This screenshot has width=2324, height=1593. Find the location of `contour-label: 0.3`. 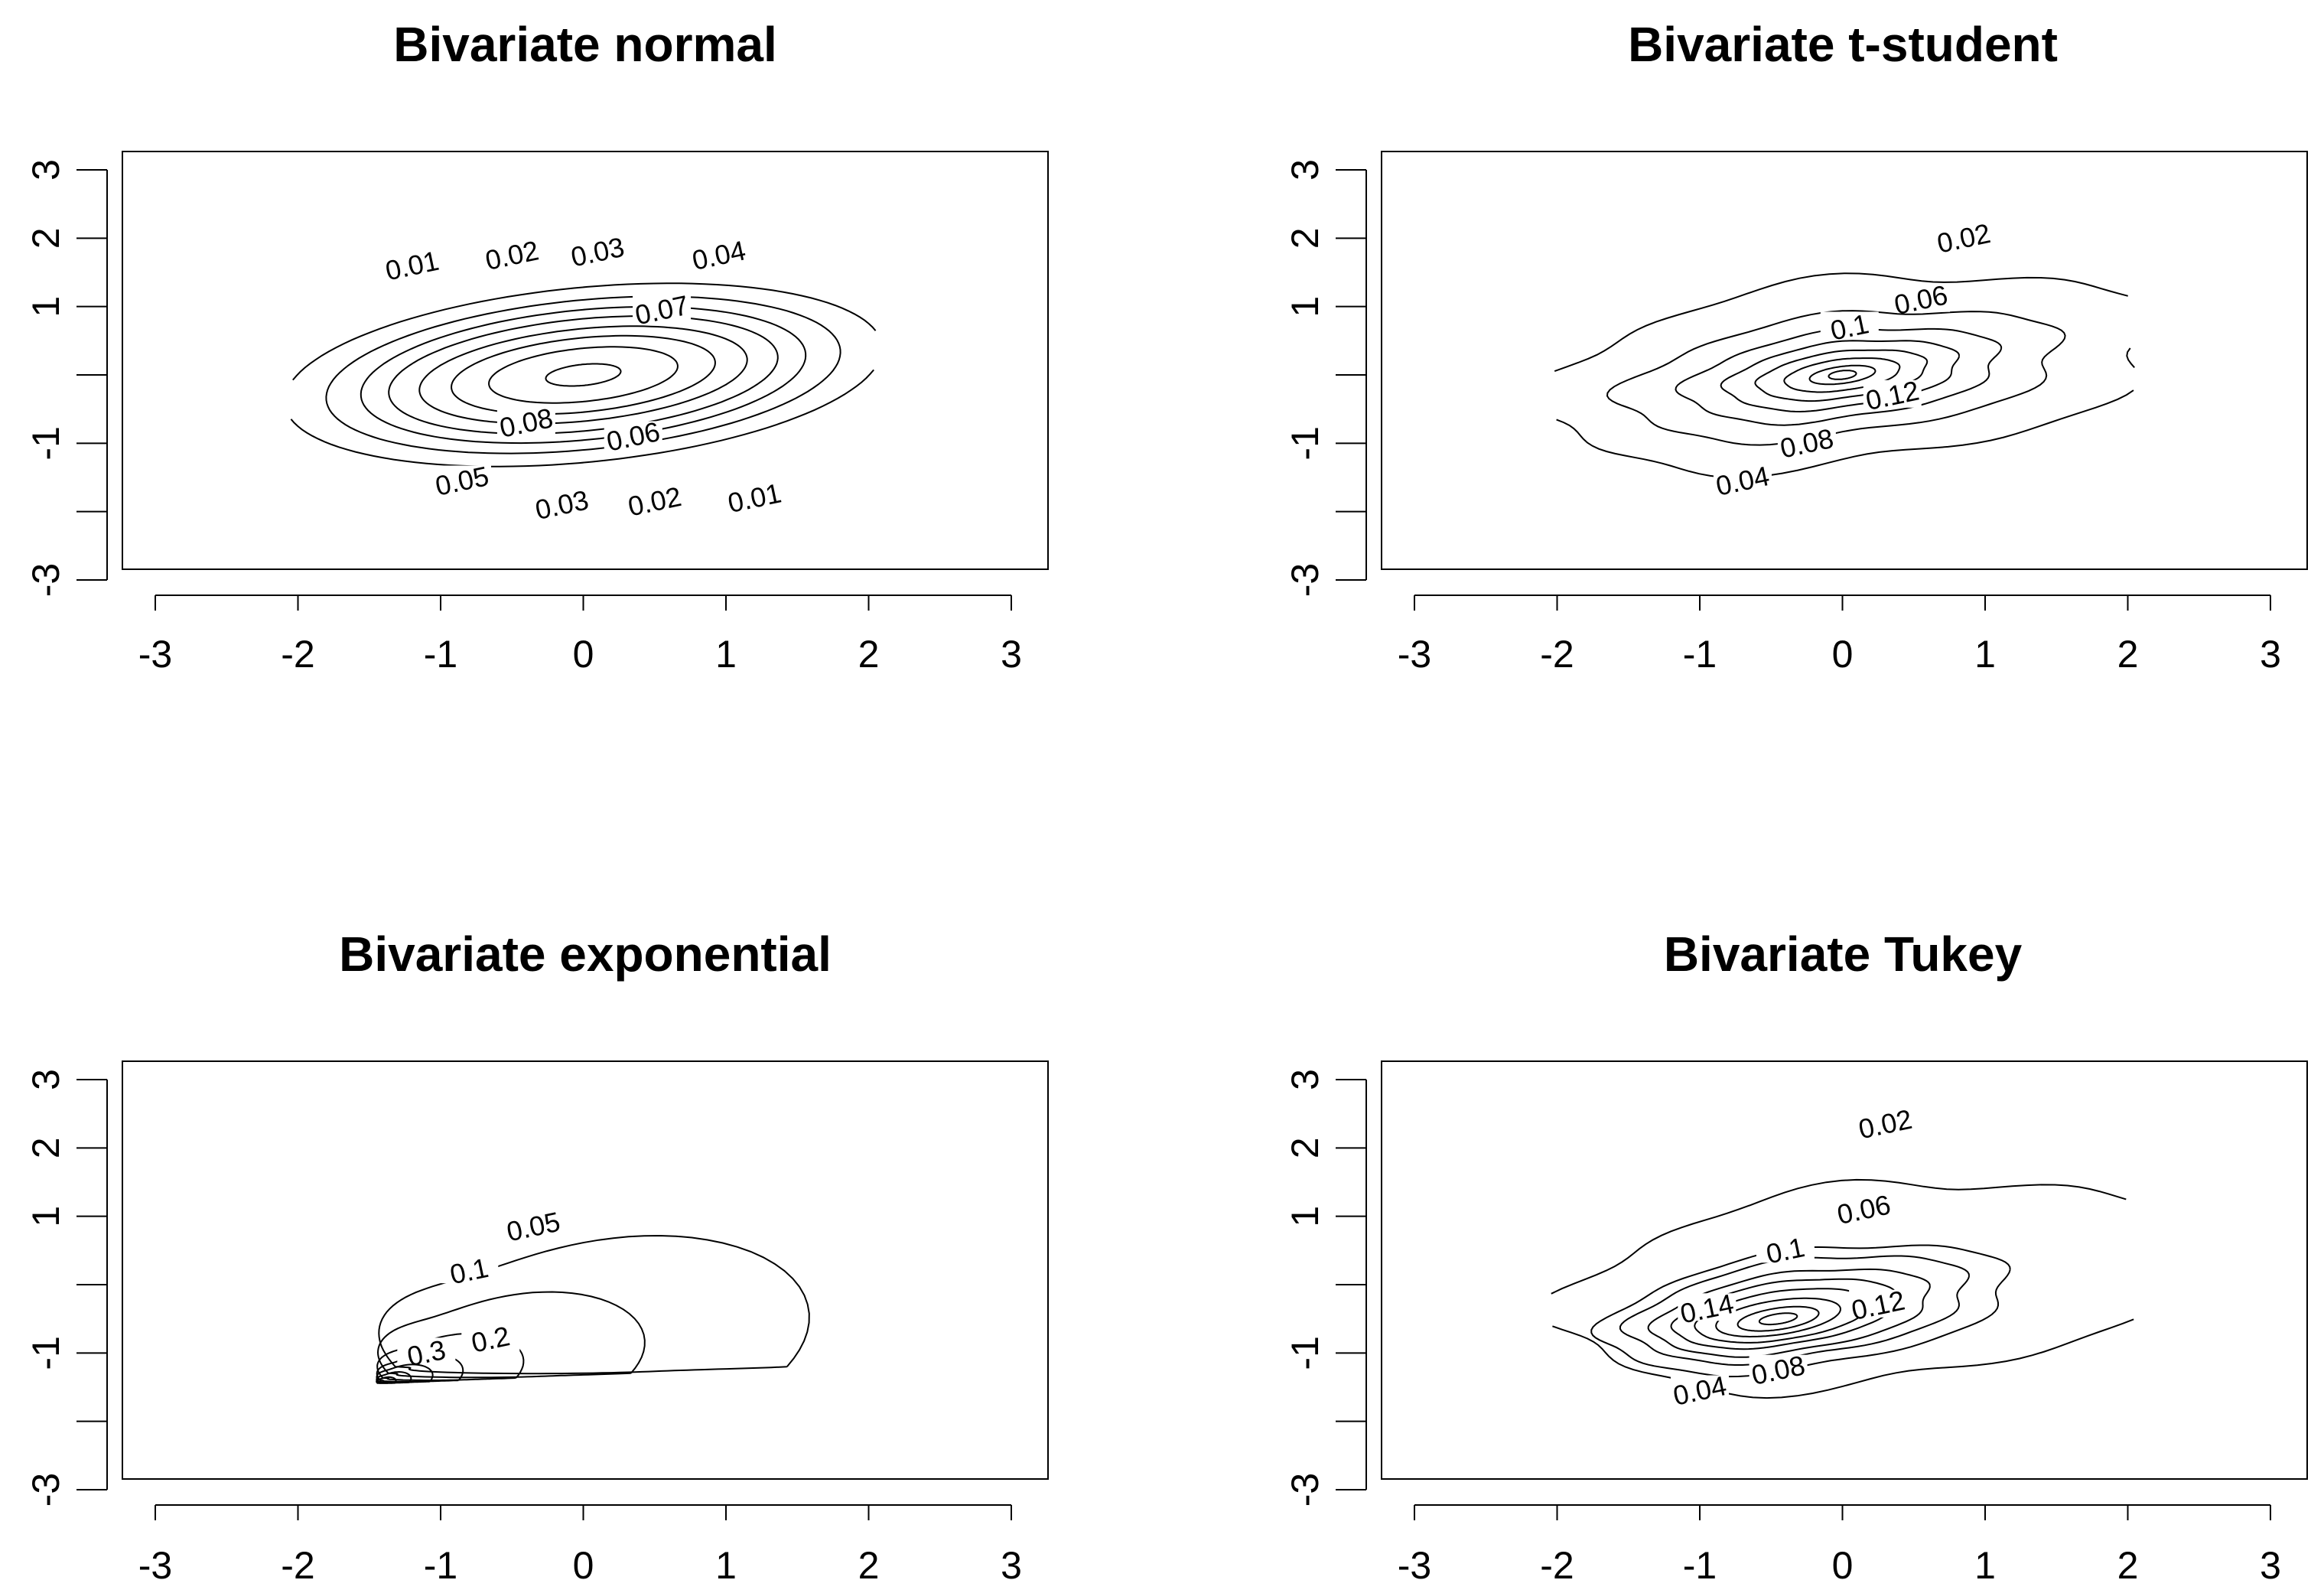

contour-label: 0.3 is located at coordinates (426, 1353).